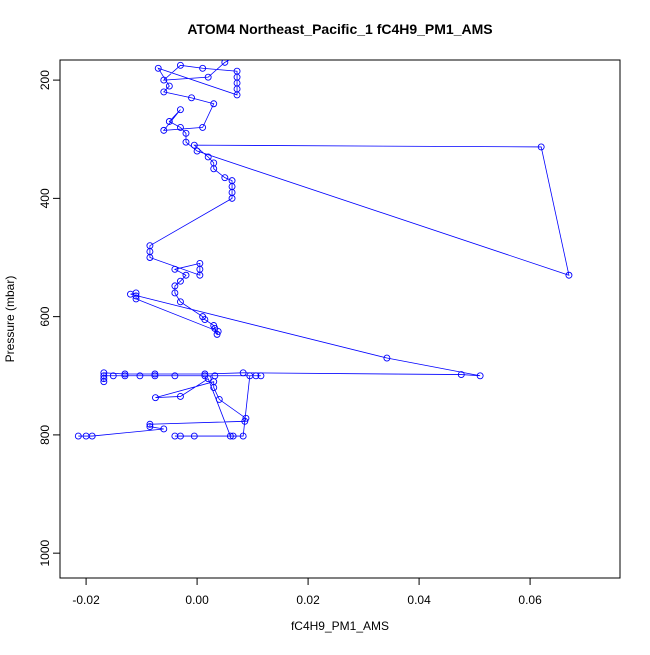  Describe the element at coordinates (45, 435) in the screenshot. I see `y-tick-label: 800` at that location.